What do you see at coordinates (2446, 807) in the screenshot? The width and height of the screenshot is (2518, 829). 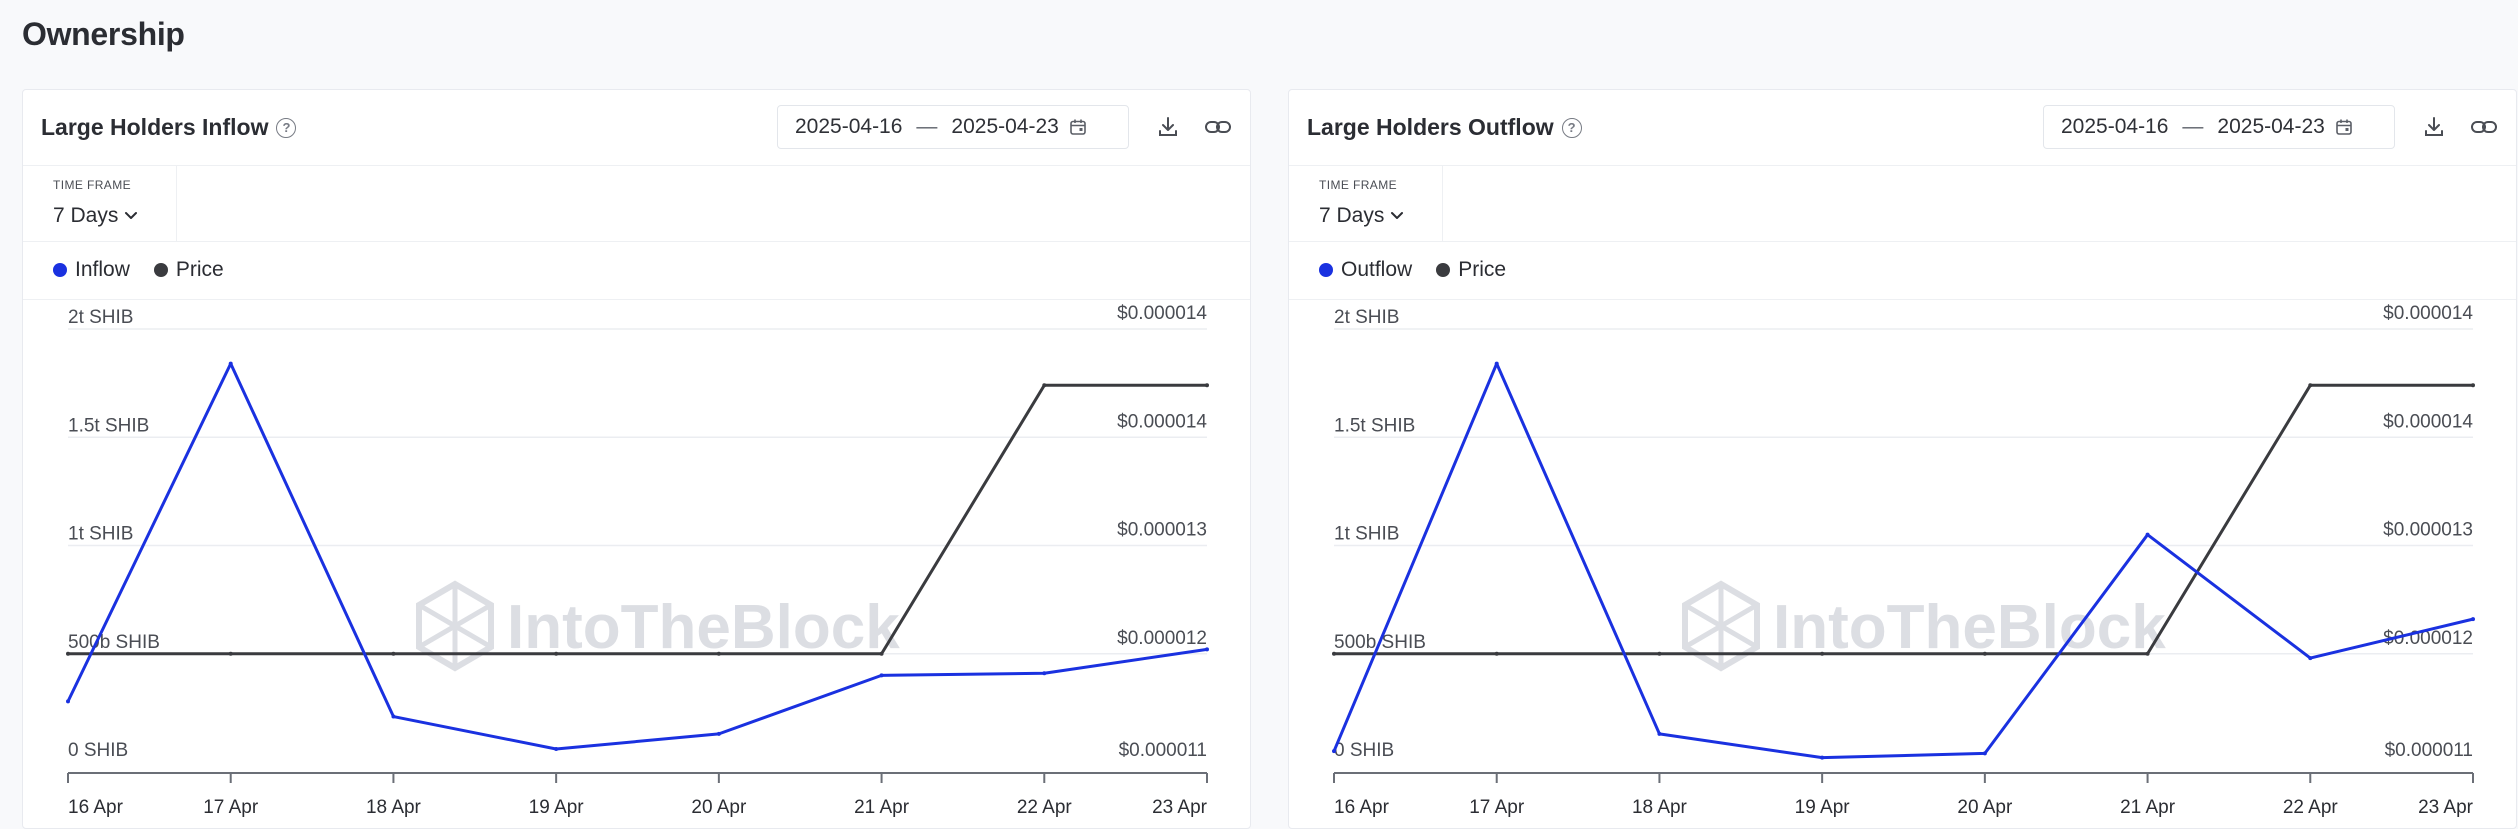 I see `x-tick-label: 23 Apr` at bounding box center [2446, 807].